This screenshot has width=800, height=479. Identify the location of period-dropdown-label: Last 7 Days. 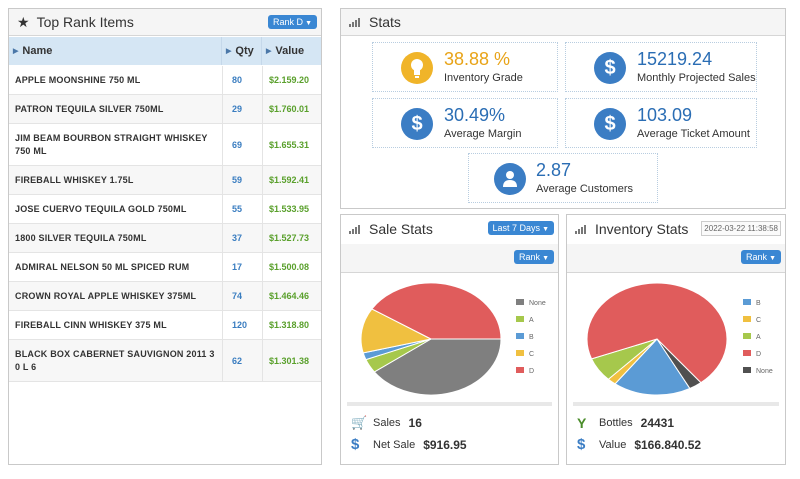
(516, 228).